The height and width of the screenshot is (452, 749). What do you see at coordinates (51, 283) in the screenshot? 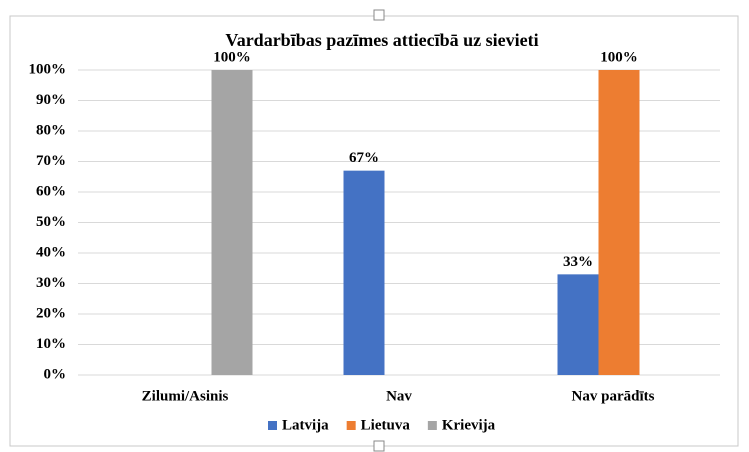
I see `y-tick-label: 30%` at bounding box center [51, 283].